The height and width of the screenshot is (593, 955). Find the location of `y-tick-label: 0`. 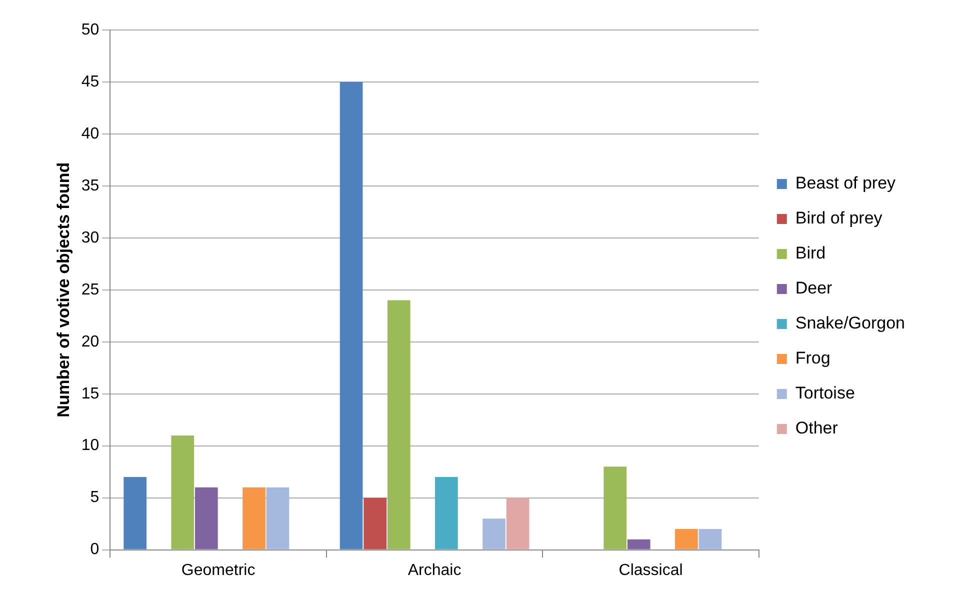

y-tick-label: 0 is located at coordinates (95, 549).